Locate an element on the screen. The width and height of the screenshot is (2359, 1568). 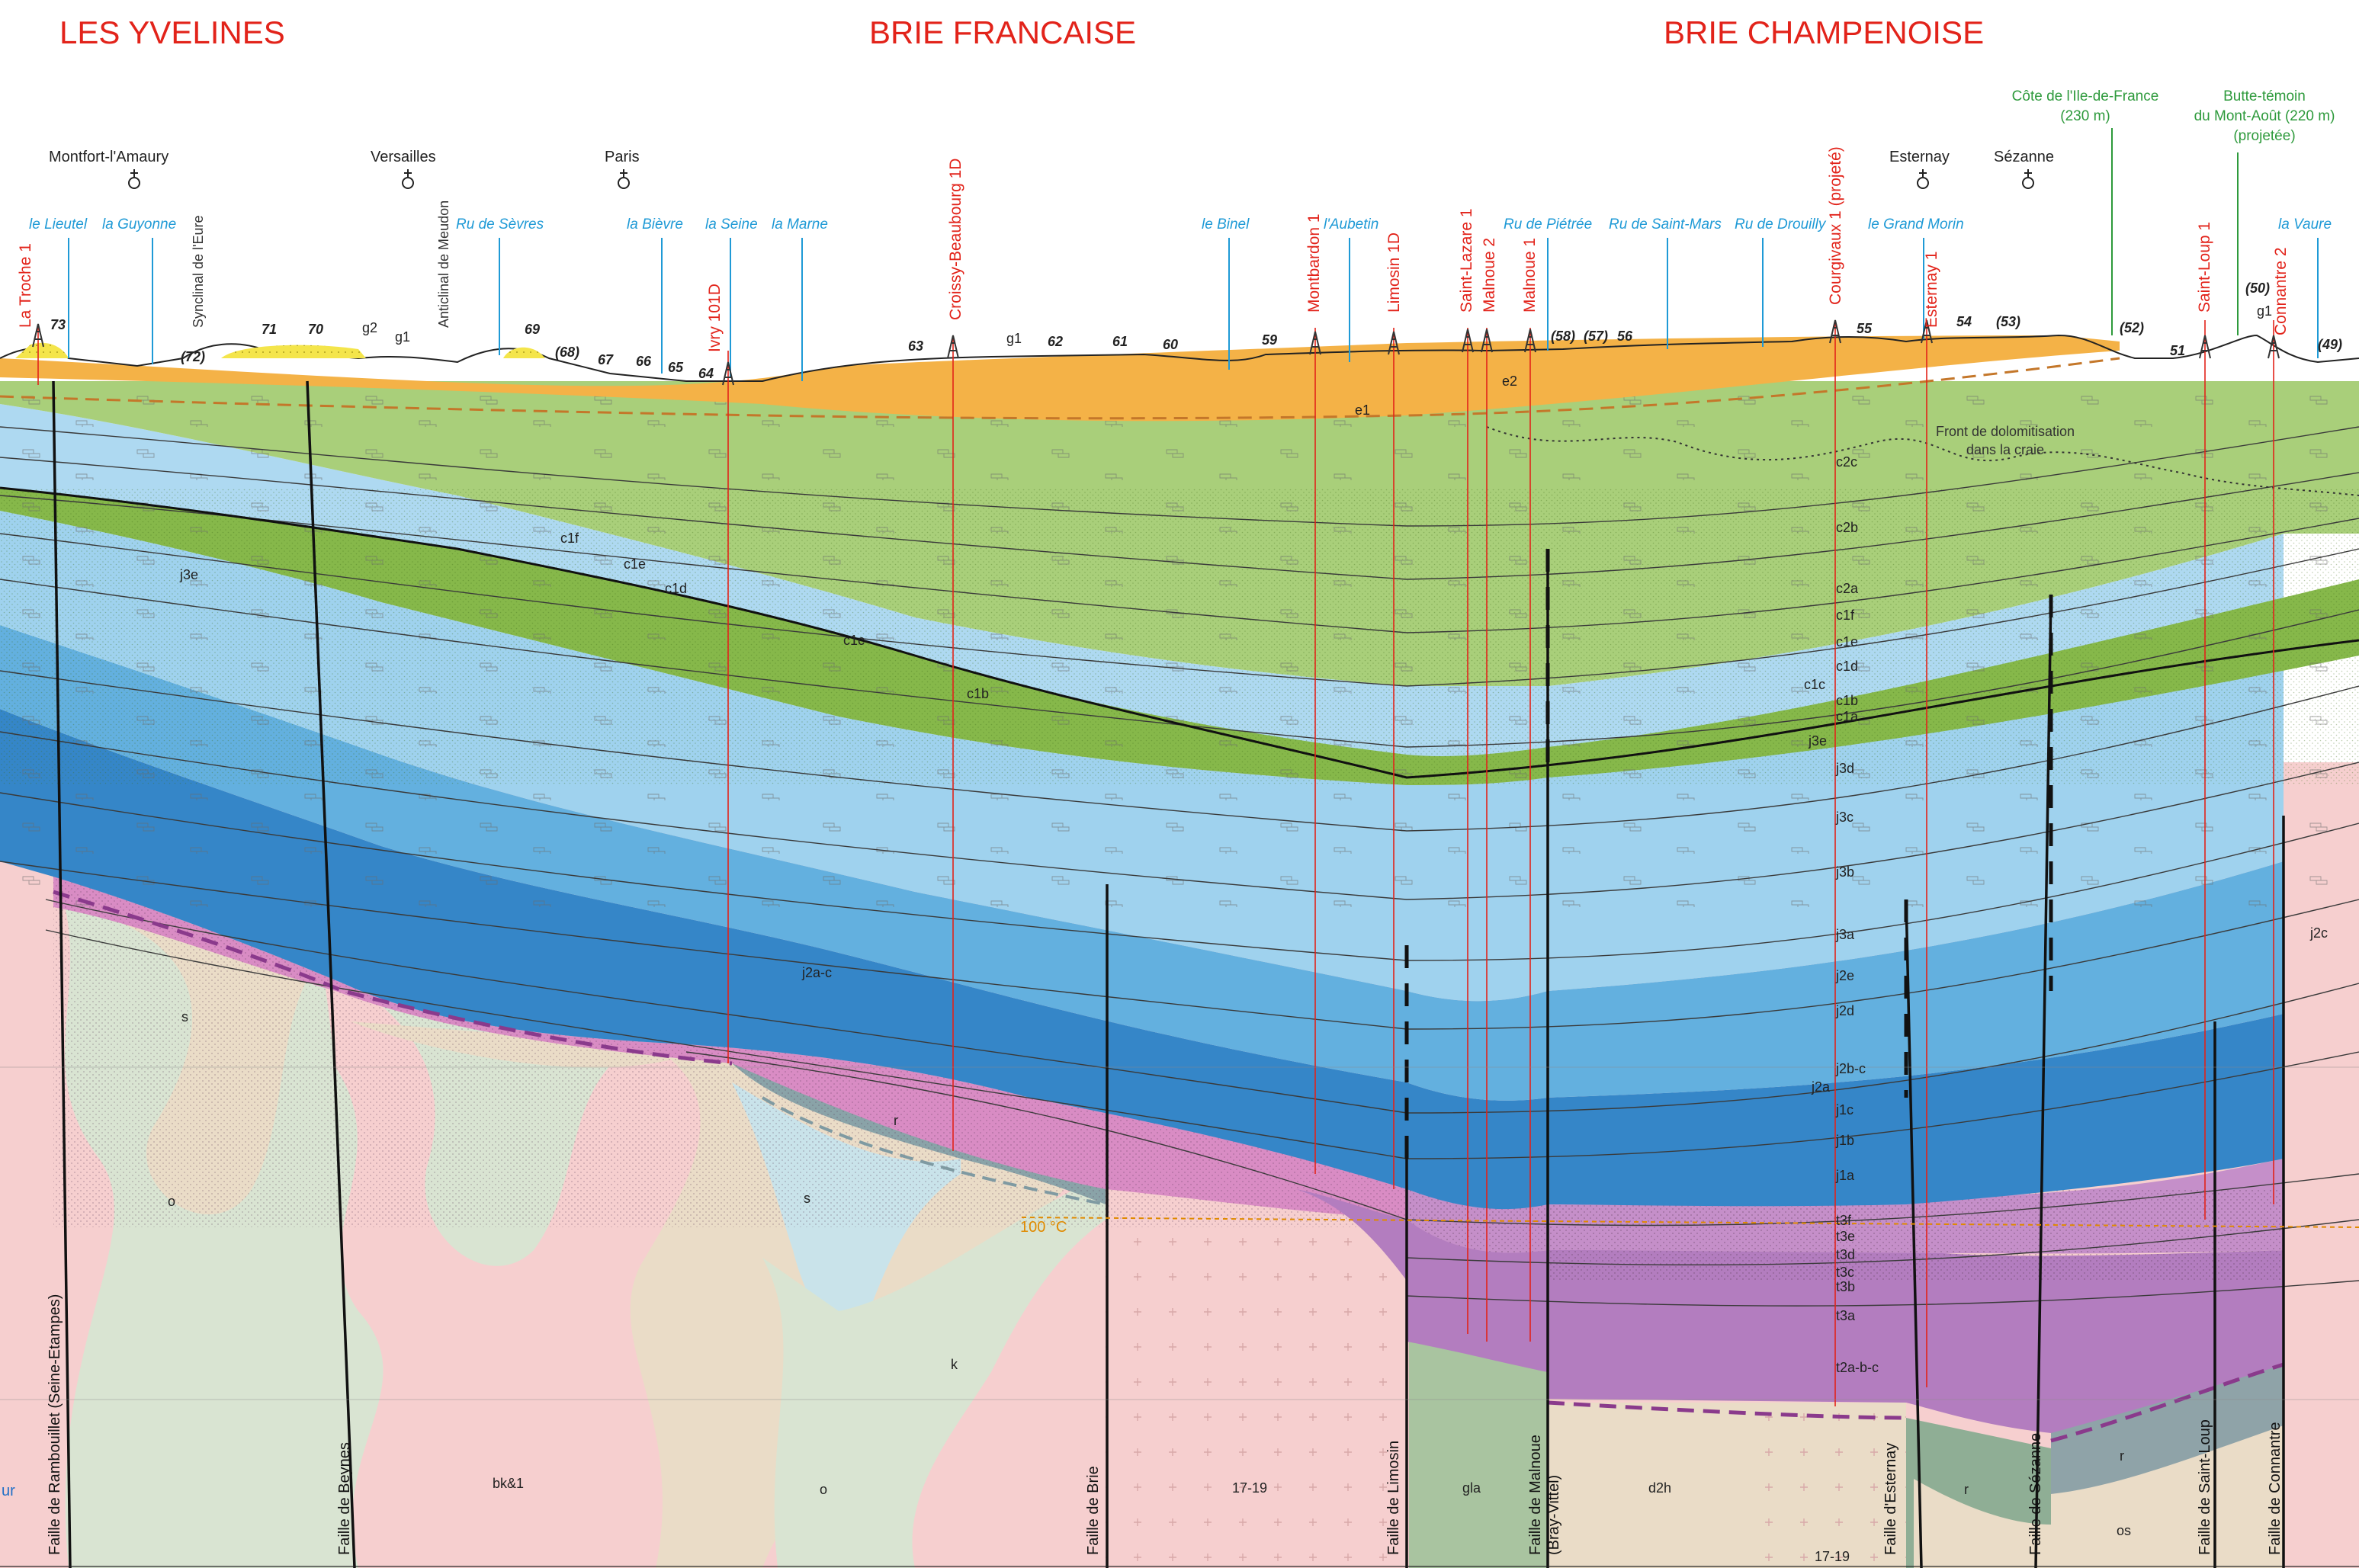
column-label: t3c is located at coordinates (1845, 1272).